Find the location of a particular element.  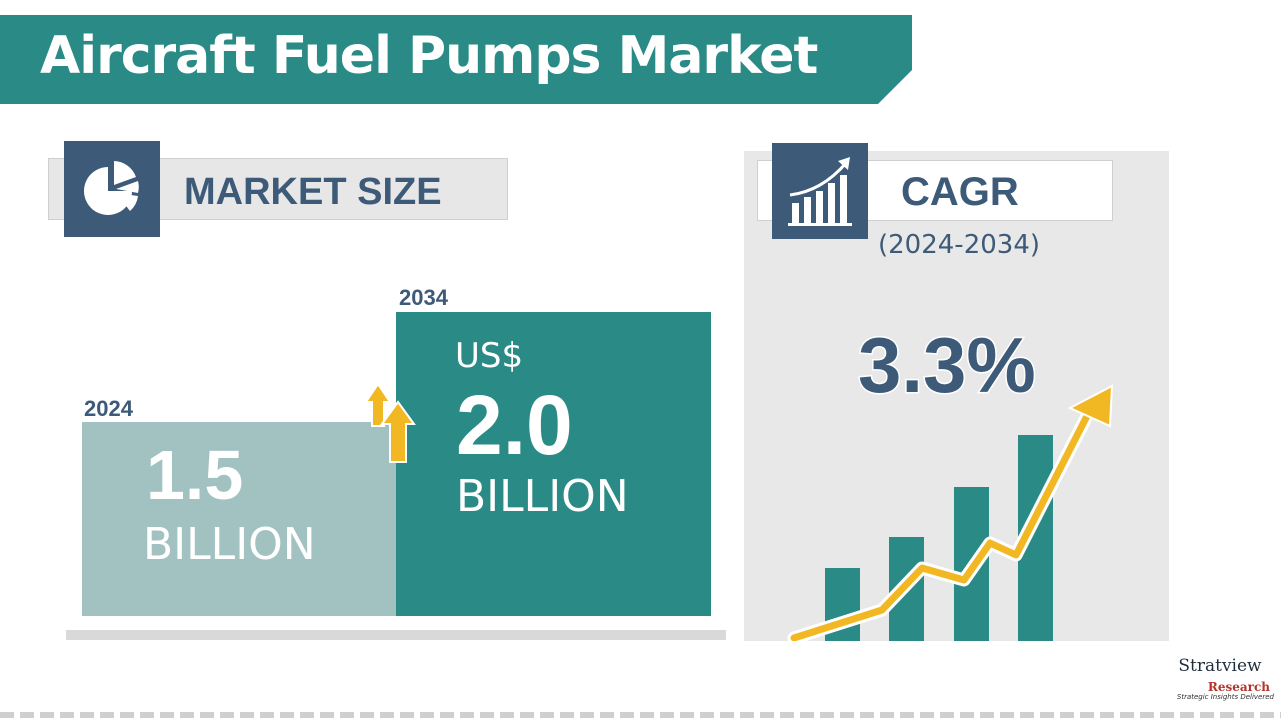

market-size-icon-box is located at coordinates (112, 189).